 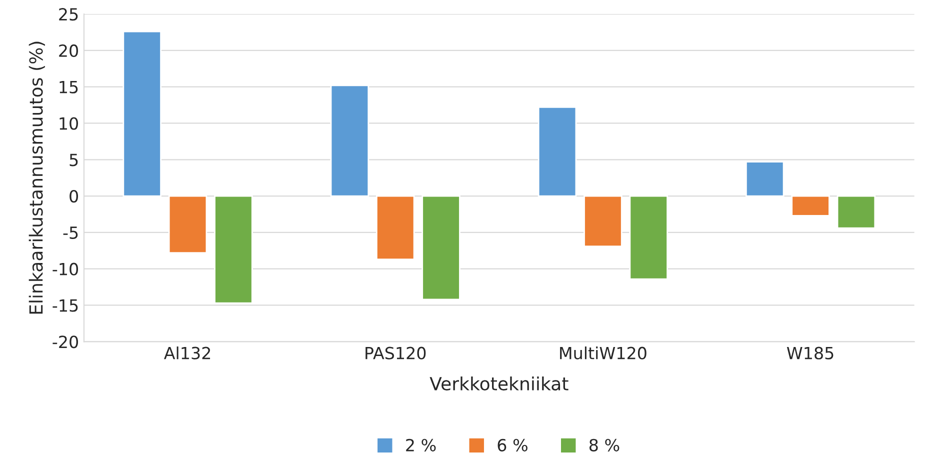 What do you see at coordinates (65, 269) in the screenshot?
I see `y-tick-label: -10` at bounding box center [65, 269].